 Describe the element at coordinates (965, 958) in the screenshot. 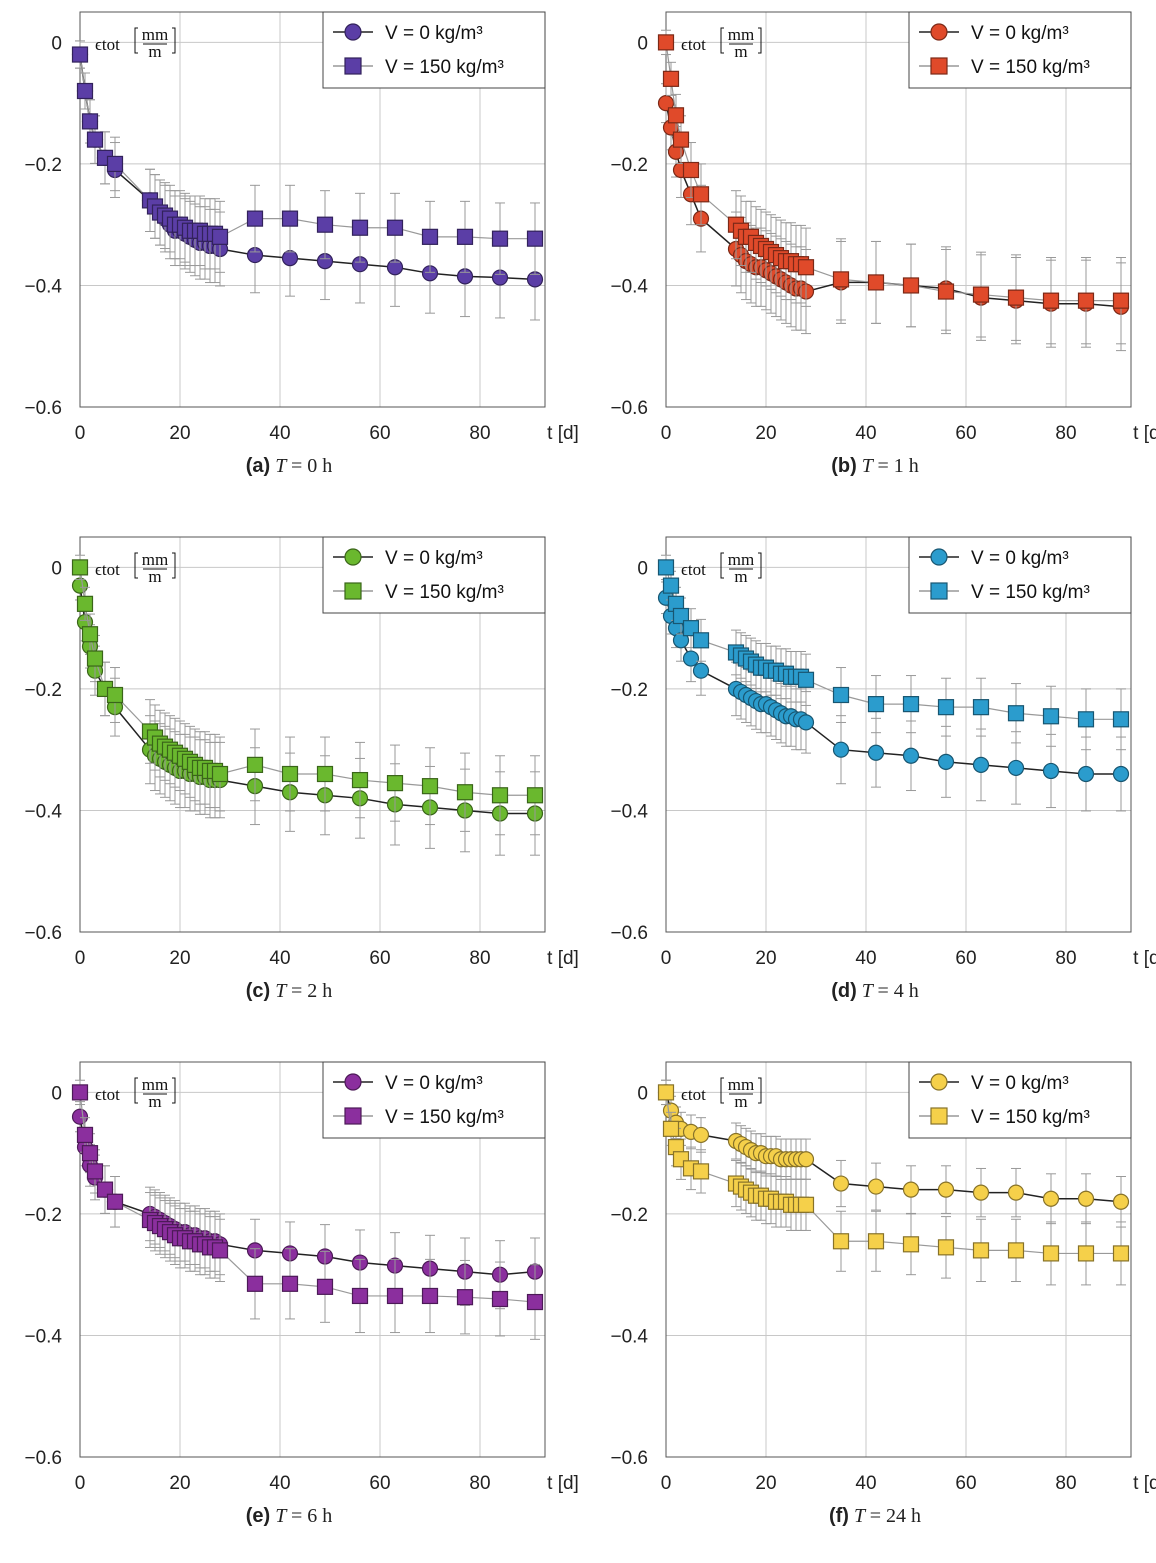

I see `x-tick-label: 60` at that location.